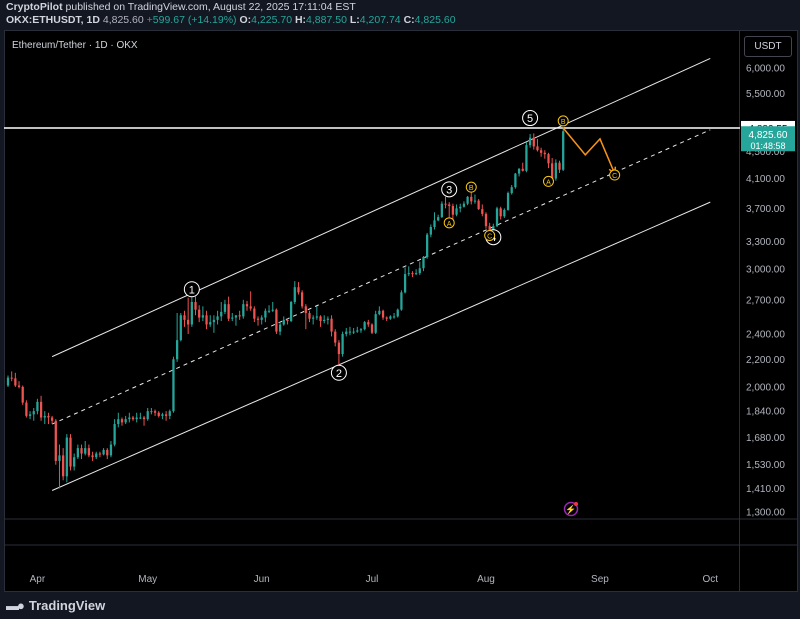 The image size is (800, 619). I want to click on high-value: 4,887.50, so click(326, 20).